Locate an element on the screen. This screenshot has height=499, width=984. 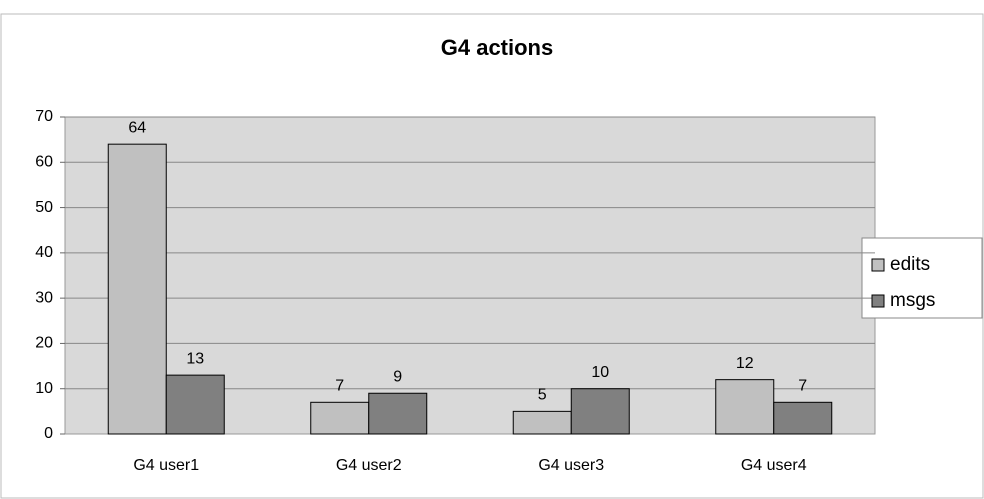
value-label: 64 is located at coordinates (137, 127).